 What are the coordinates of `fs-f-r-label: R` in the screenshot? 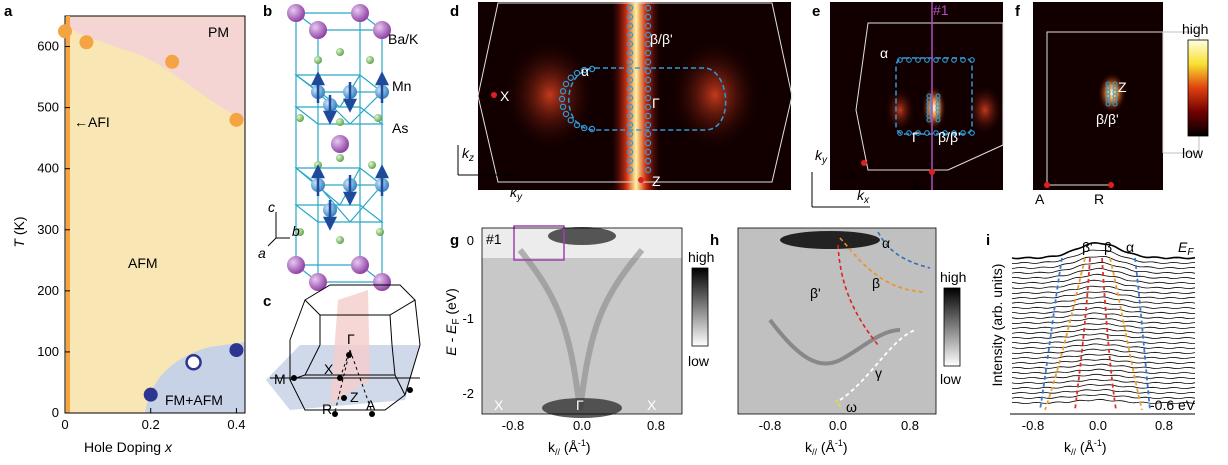 It's located at (1099, 199).